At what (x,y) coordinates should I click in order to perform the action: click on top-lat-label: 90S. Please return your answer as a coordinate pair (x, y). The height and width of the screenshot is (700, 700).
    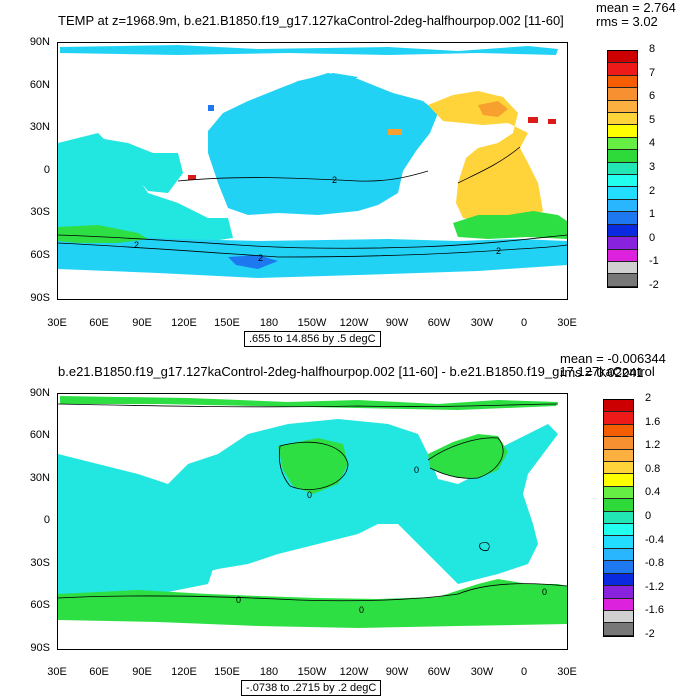
    Looking at the image, I should click on (40, 298).